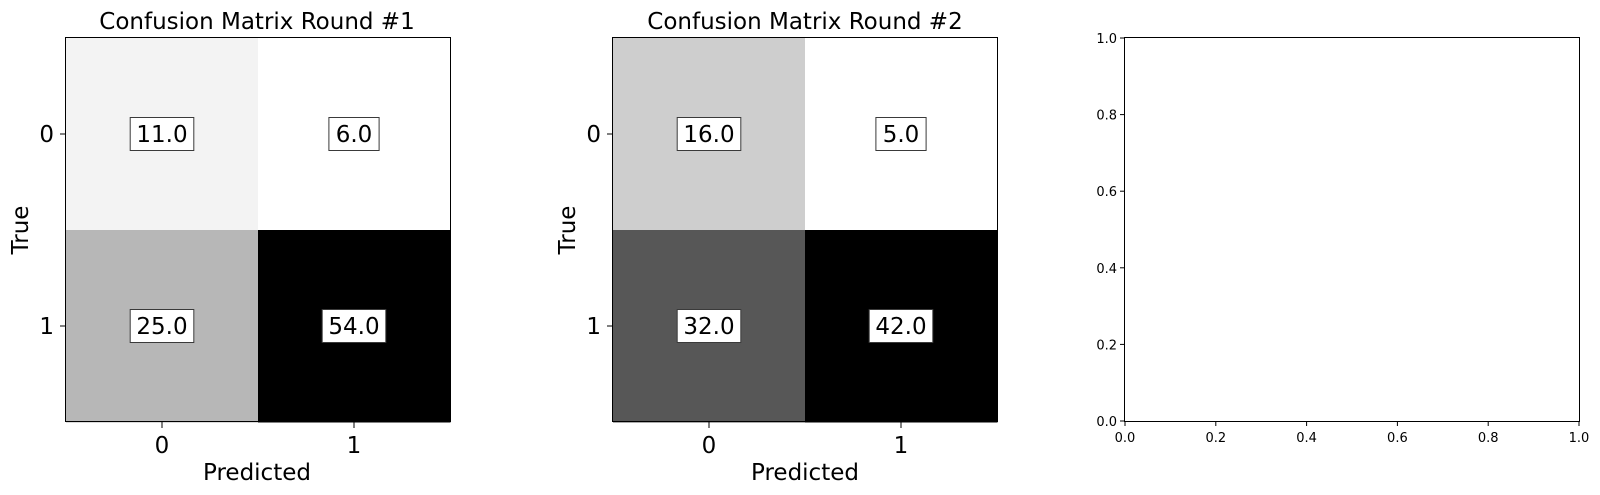 Image resolution: width=1600 pixels, height=495 pixels. What do you see at coordinates (1488, 438) in the screenshot?
I see `empty-axes-xtick-label-4: 0.8` at bounding box center [1488, 438].